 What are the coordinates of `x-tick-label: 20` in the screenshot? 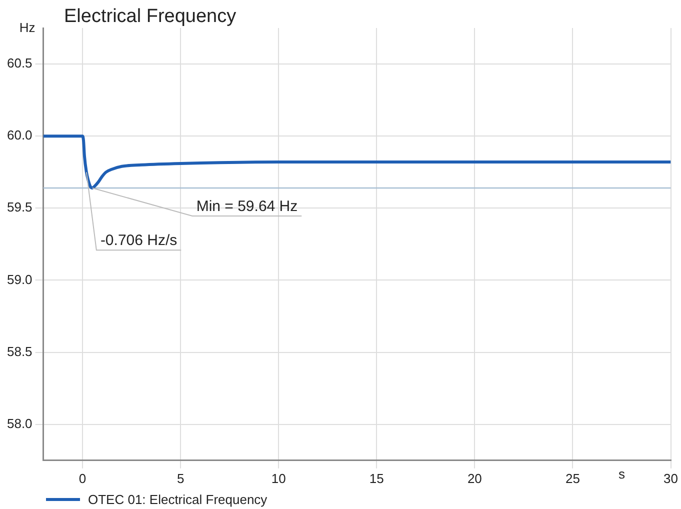 It's located at (474, 478).